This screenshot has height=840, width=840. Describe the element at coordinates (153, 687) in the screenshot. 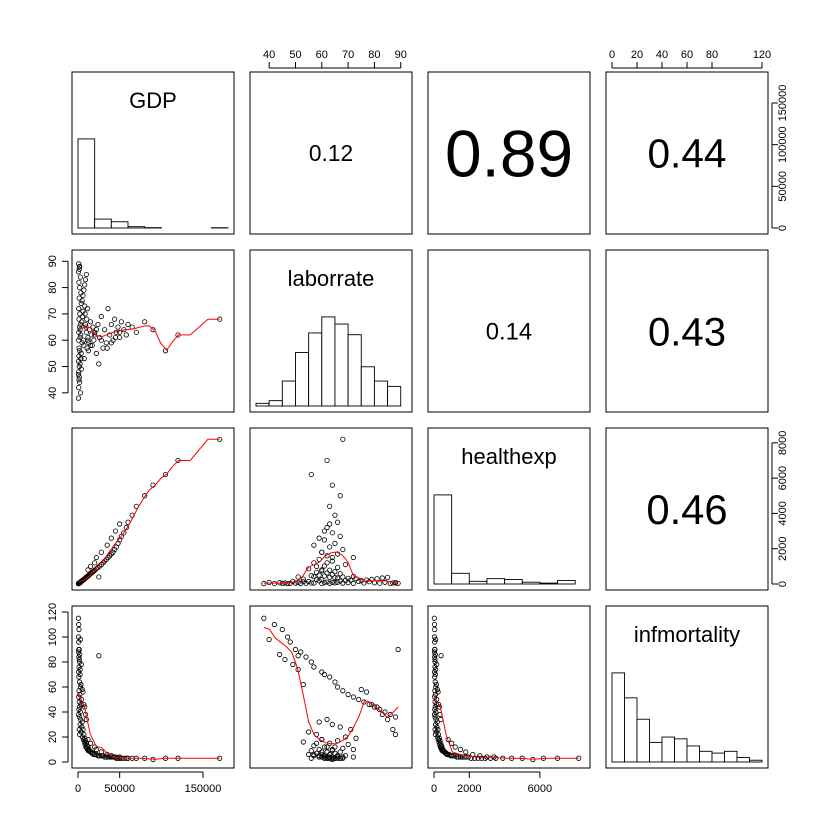

I see `panel-infmortality-GDP` at that location.